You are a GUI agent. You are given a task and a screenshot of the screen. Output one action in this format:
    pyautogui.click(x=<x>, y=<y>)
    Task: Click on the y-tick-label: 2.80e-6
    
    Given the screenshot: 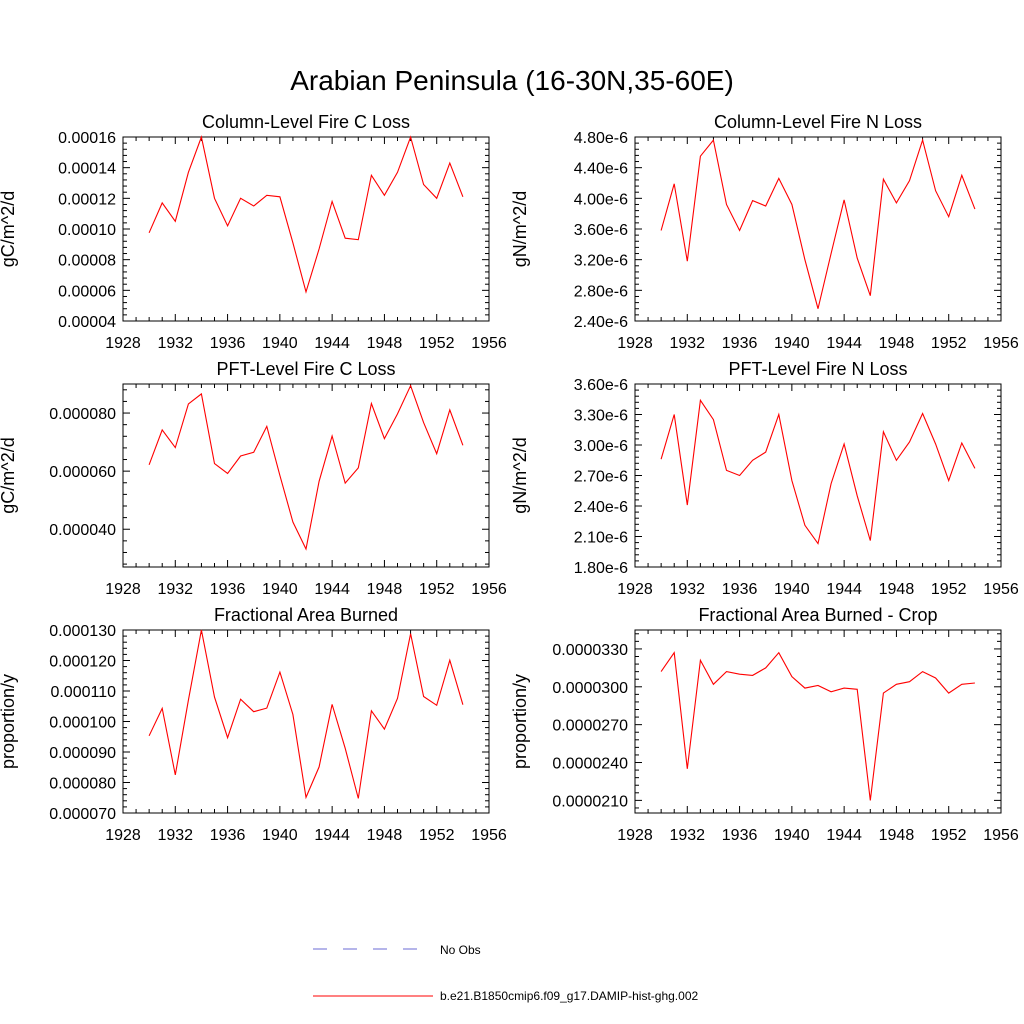 What is the action you would take?
    pyautogui.click(x=601, y=291)
    